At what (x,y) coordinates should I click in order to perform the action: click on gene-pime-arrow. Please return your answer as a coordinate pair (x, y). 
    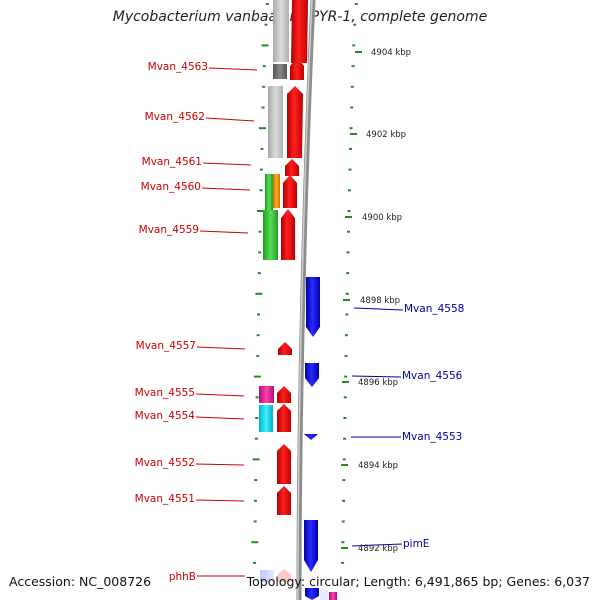
    Looking at the image, I should click on (311, 546).